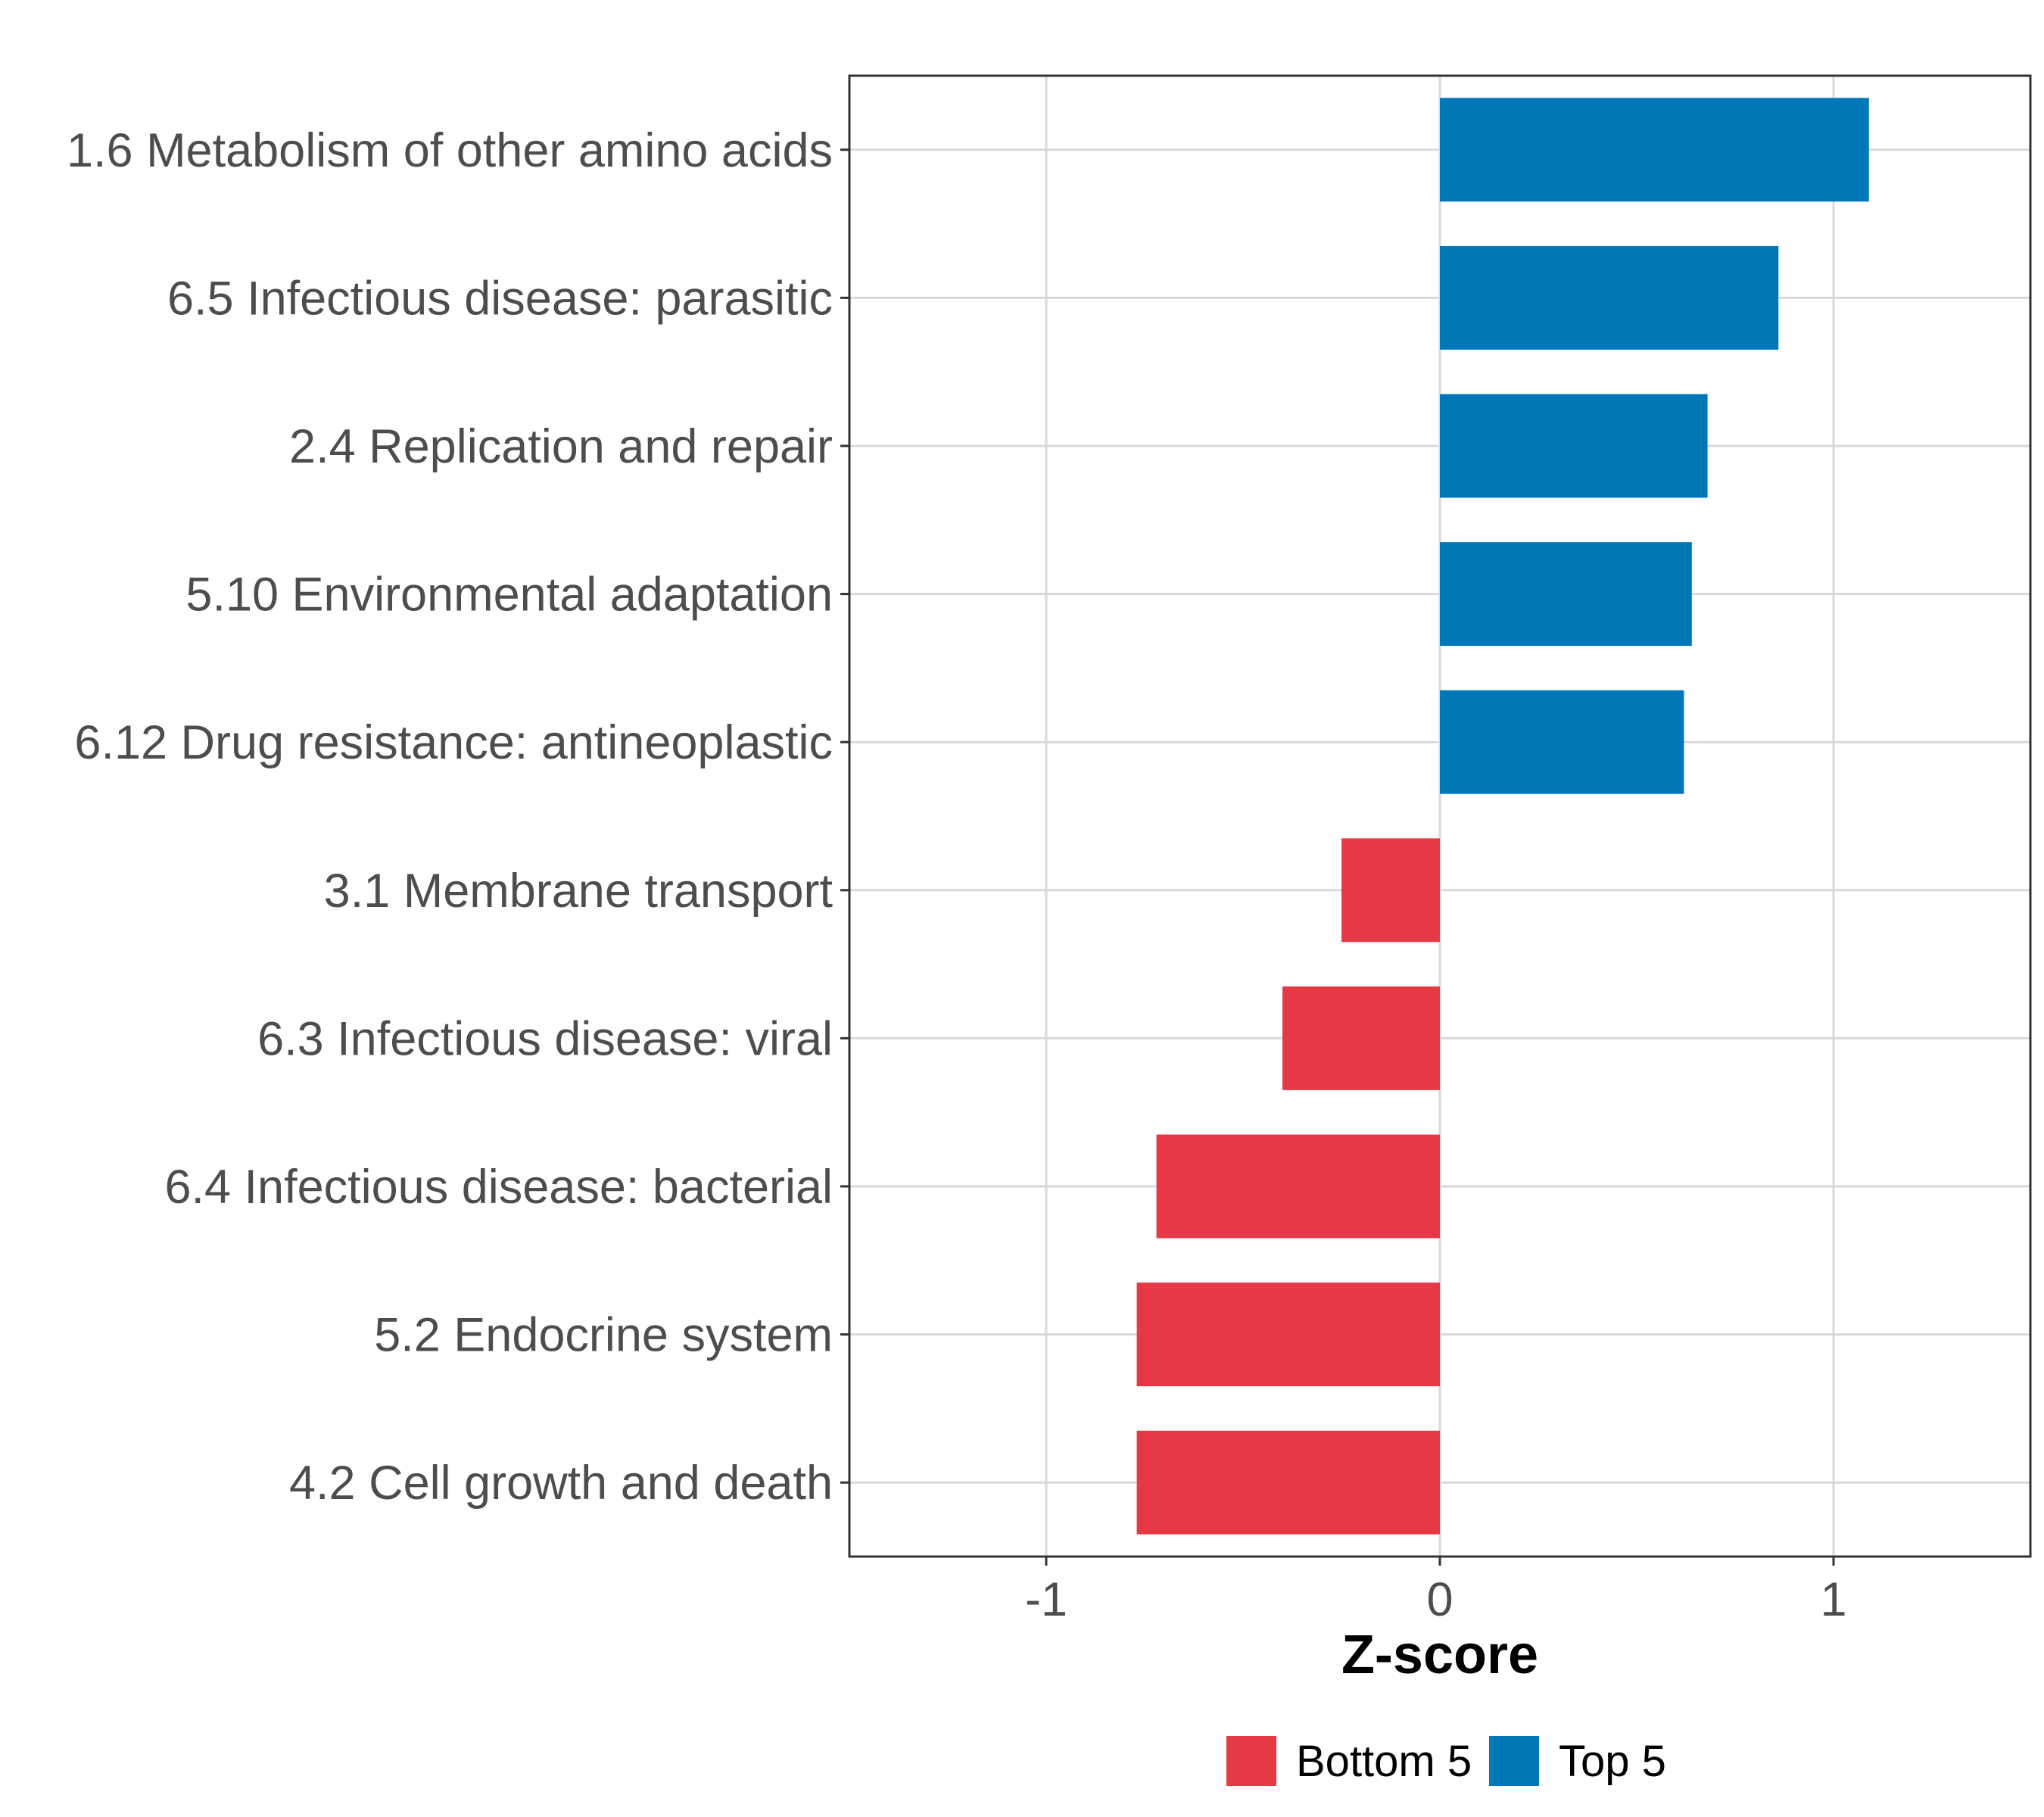  I want to click on category-label: 6.4 Infectious disease: bacterial, so click(498, 1187).